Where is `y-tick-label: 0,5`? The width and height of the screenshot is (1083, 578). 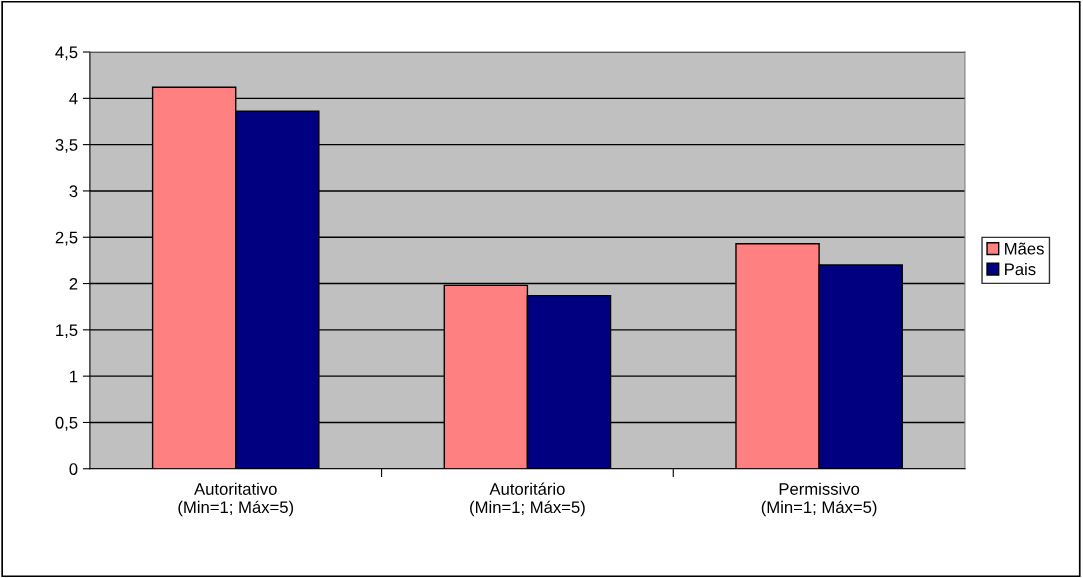 y-tick-label: 0,5 is located at coordinates (66, 423).